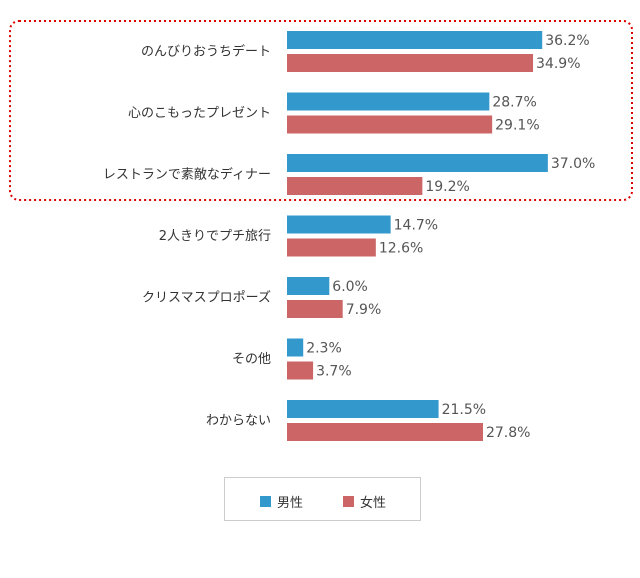 This screenshot has width=640, height=578. What do you see at coordinates (251, 359) in the screenshot?
I see `category-label: その他` at bounding box center [251, 359].